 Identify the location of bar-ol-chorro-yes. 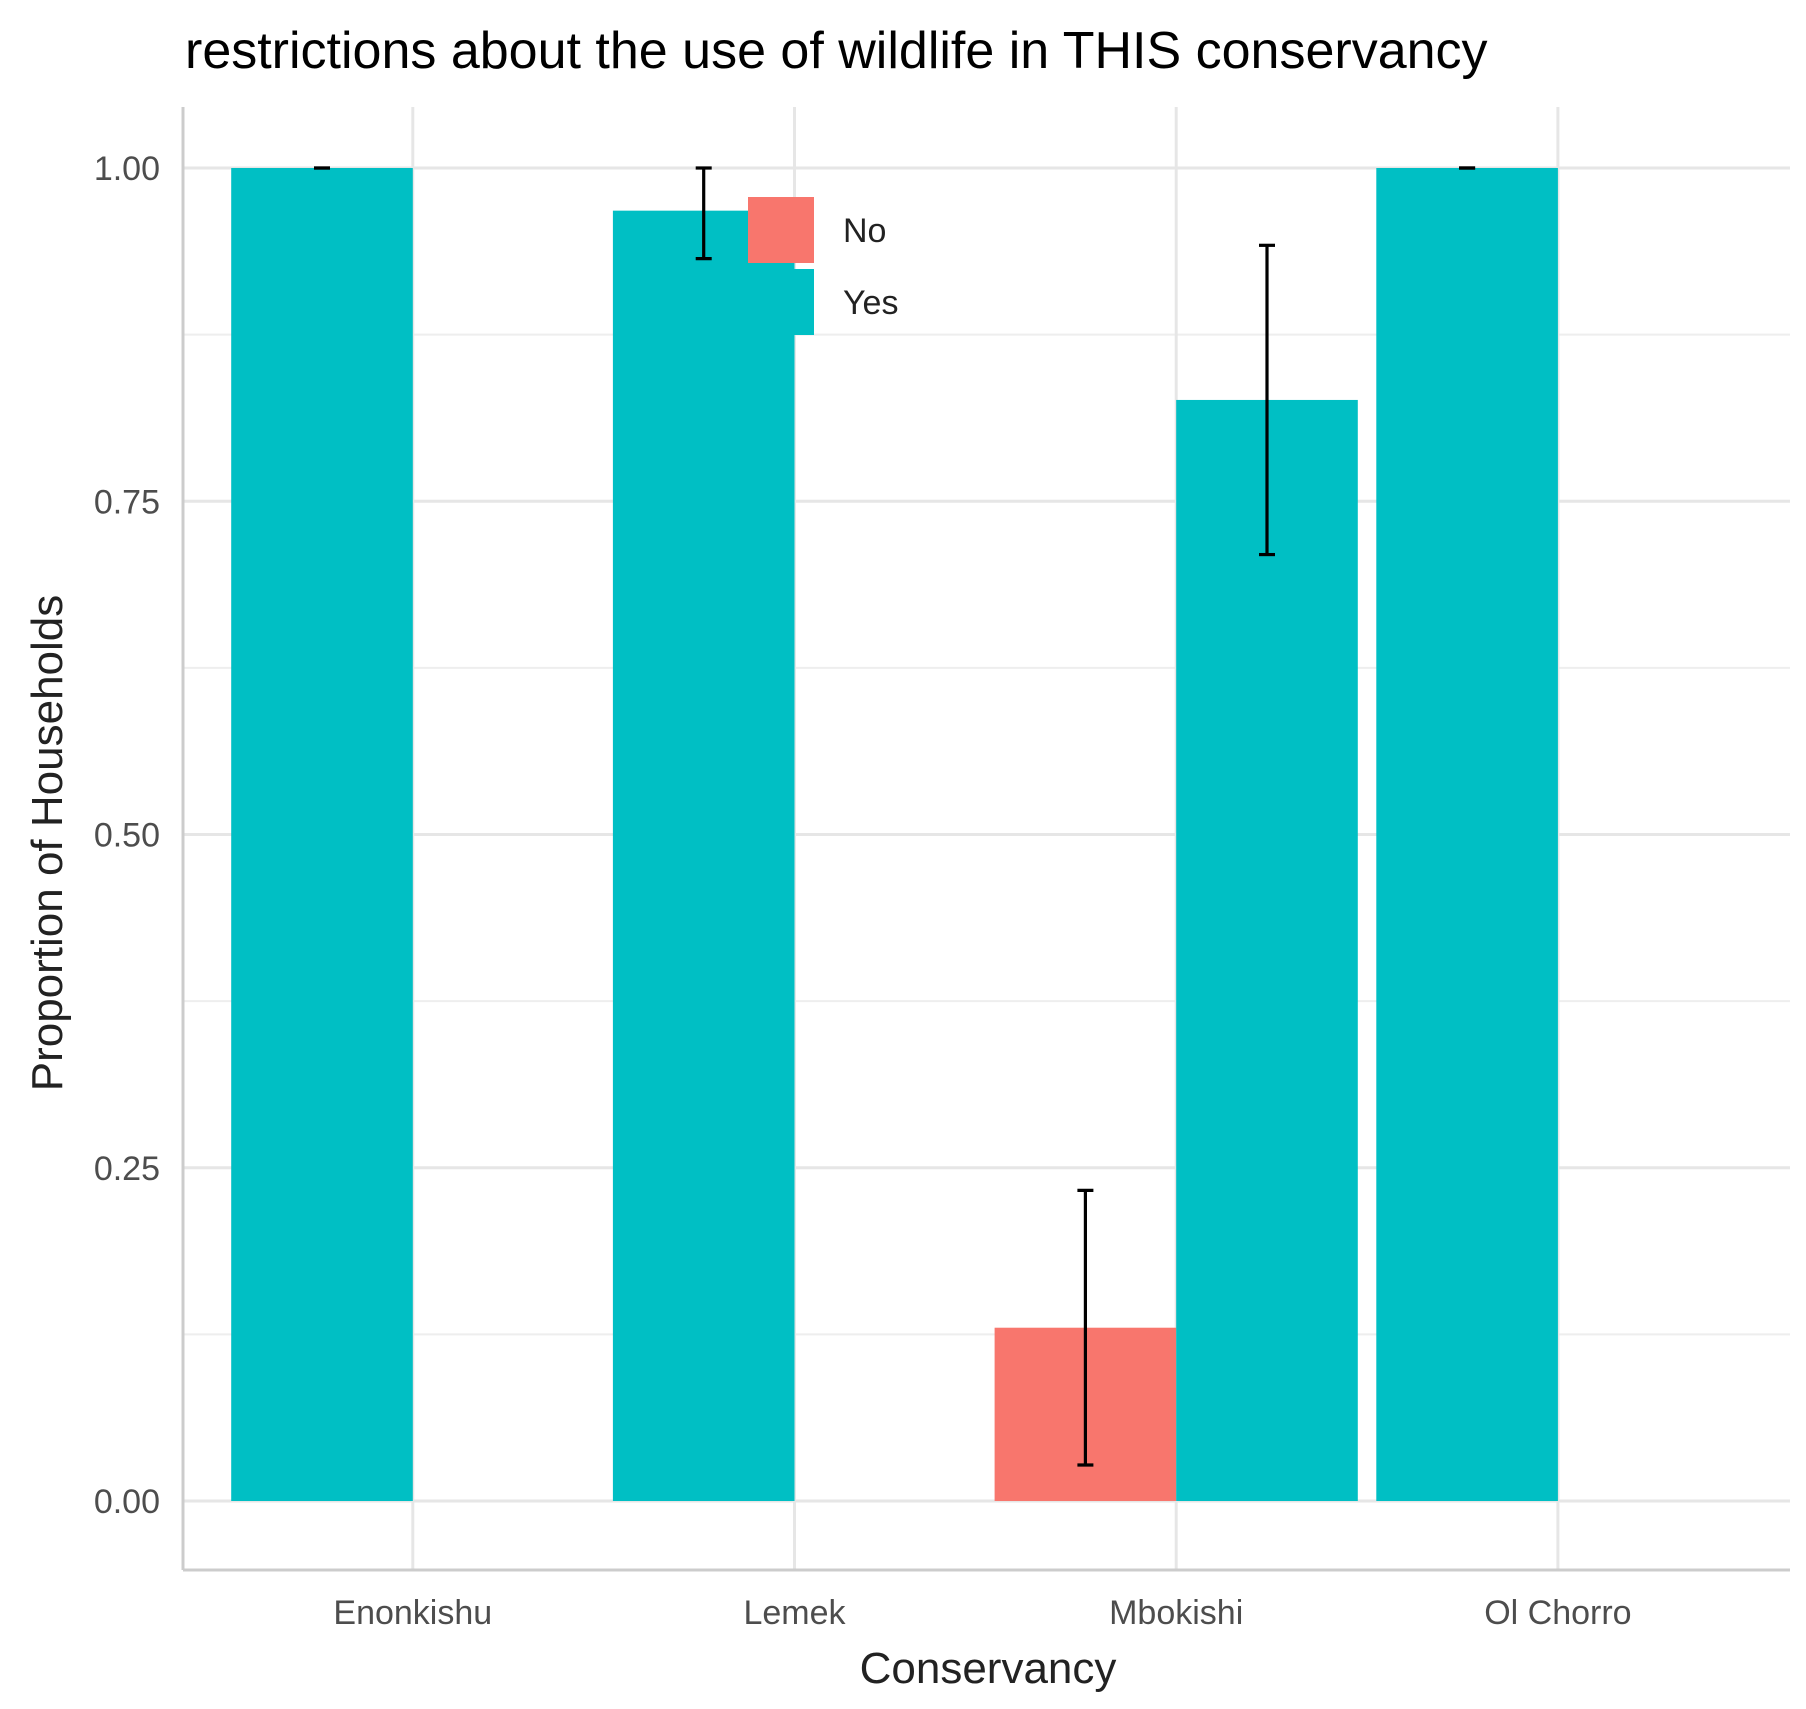
(1467, 834).